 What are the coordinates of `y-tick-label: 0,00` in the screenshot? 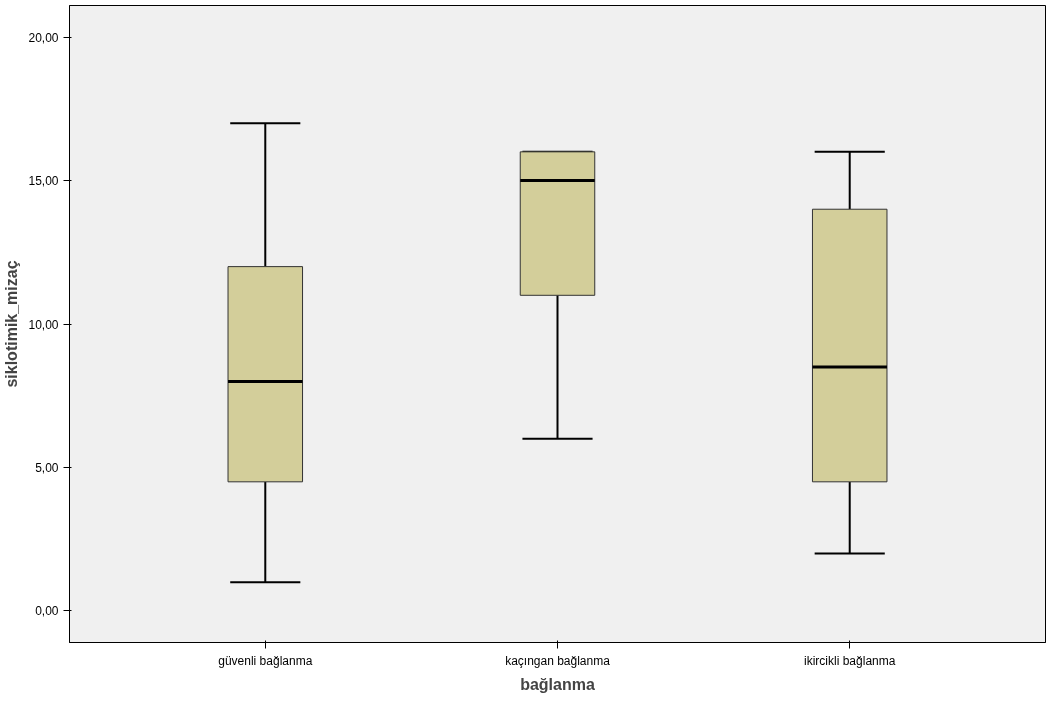 It's located at (47, 611).